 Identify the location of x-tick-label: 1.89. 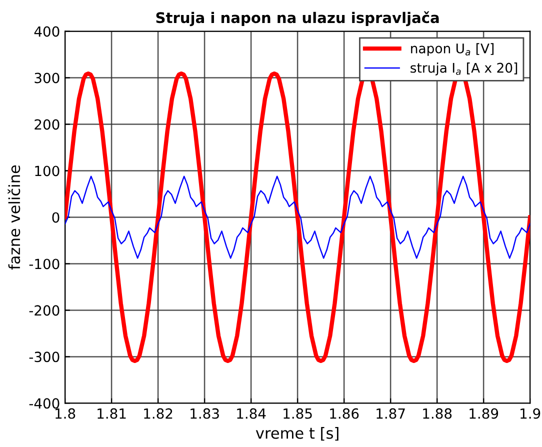
(484, 413).